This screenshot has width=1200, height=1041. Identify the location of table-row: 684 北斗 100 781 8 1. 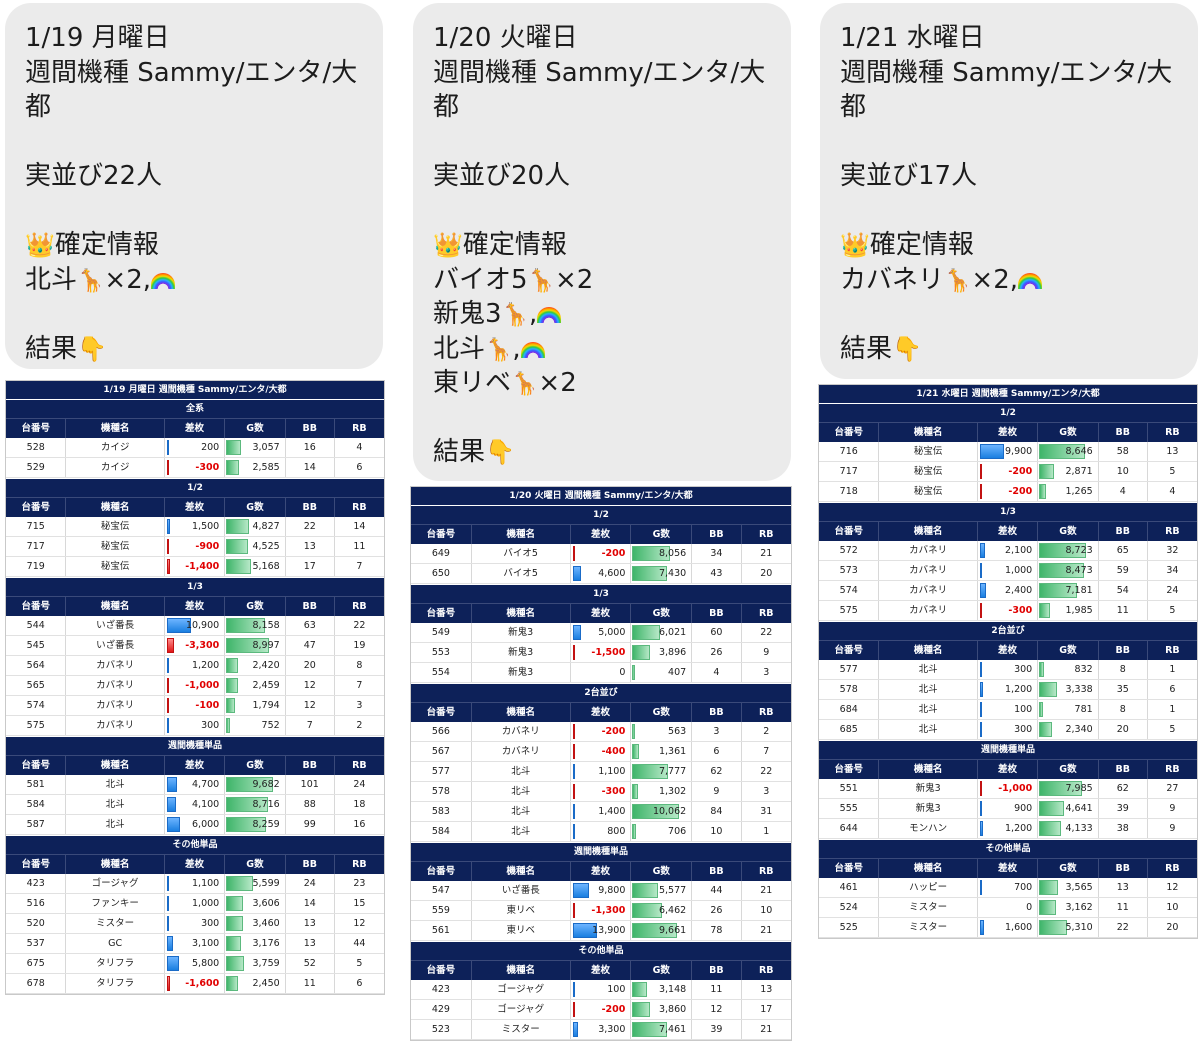
(1008, 710).